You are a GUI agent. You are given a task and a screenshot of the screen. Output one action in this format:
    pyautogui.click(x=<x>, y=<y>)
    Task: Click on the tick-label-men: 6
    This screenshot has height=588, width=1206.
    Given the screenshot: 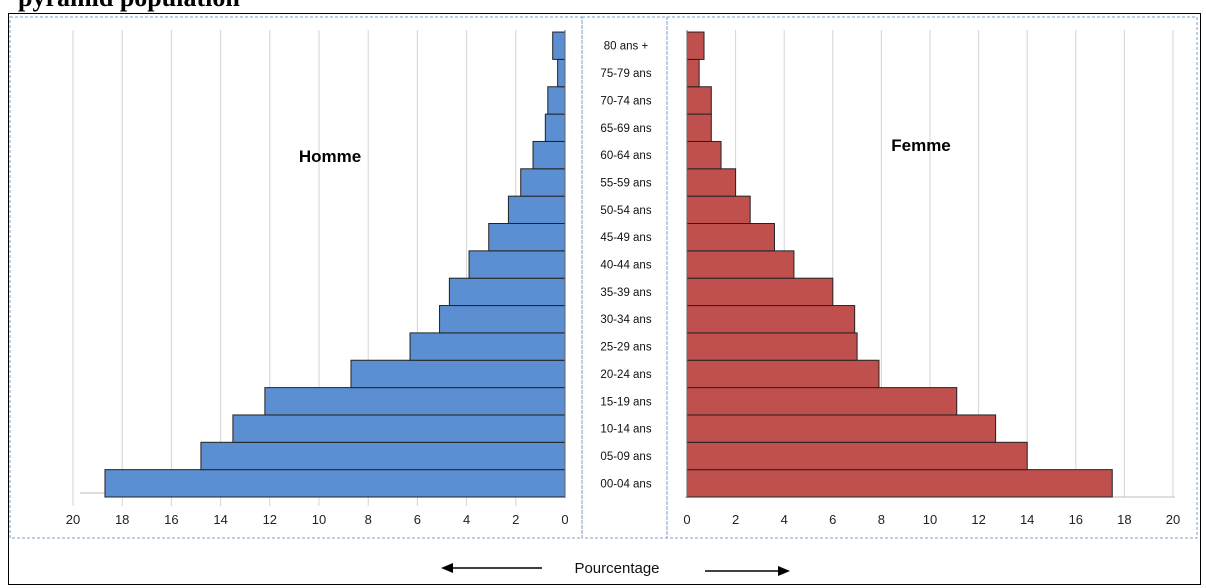 What is the action you would take?
    pyautogui.click(x=417, y=519)
    